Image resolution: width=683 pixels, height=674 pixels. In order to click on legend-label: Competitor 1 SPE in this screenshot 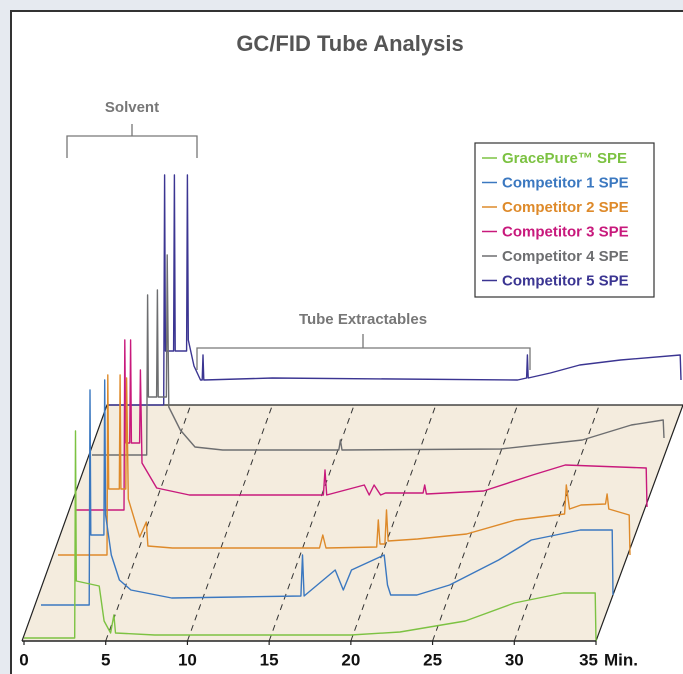, I will do `click(565, 182)`.